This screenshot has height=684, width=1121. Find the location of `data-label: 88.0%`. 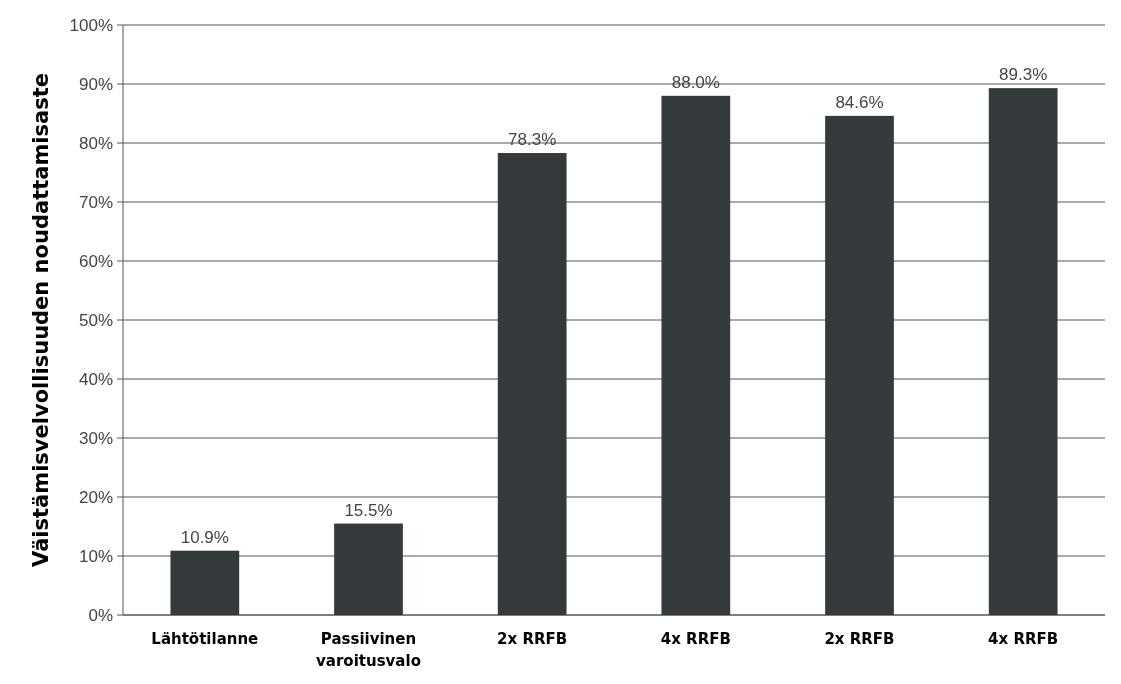

data-label: 88.0% is located at coordinates (695, 82).